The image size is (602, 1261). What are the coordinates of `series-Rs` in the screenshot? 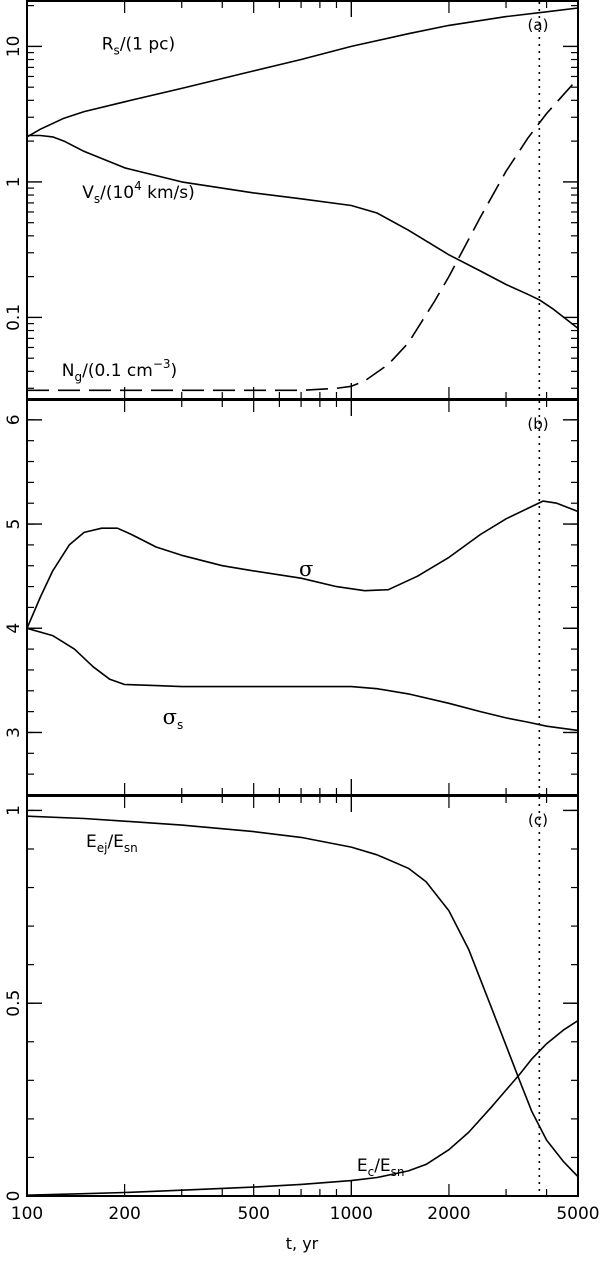 It's located at (302, 72).